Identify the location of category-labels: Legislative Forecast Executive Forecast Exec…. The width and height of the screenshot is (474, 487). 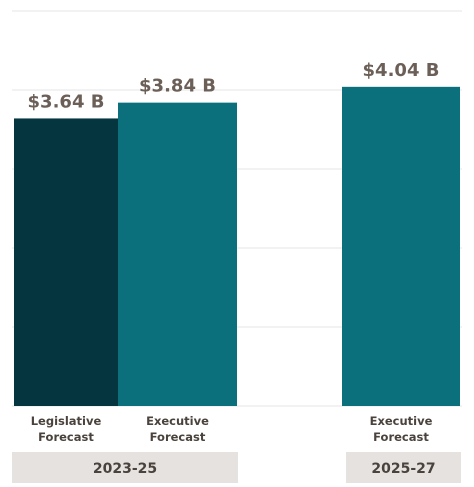
(232, 429).